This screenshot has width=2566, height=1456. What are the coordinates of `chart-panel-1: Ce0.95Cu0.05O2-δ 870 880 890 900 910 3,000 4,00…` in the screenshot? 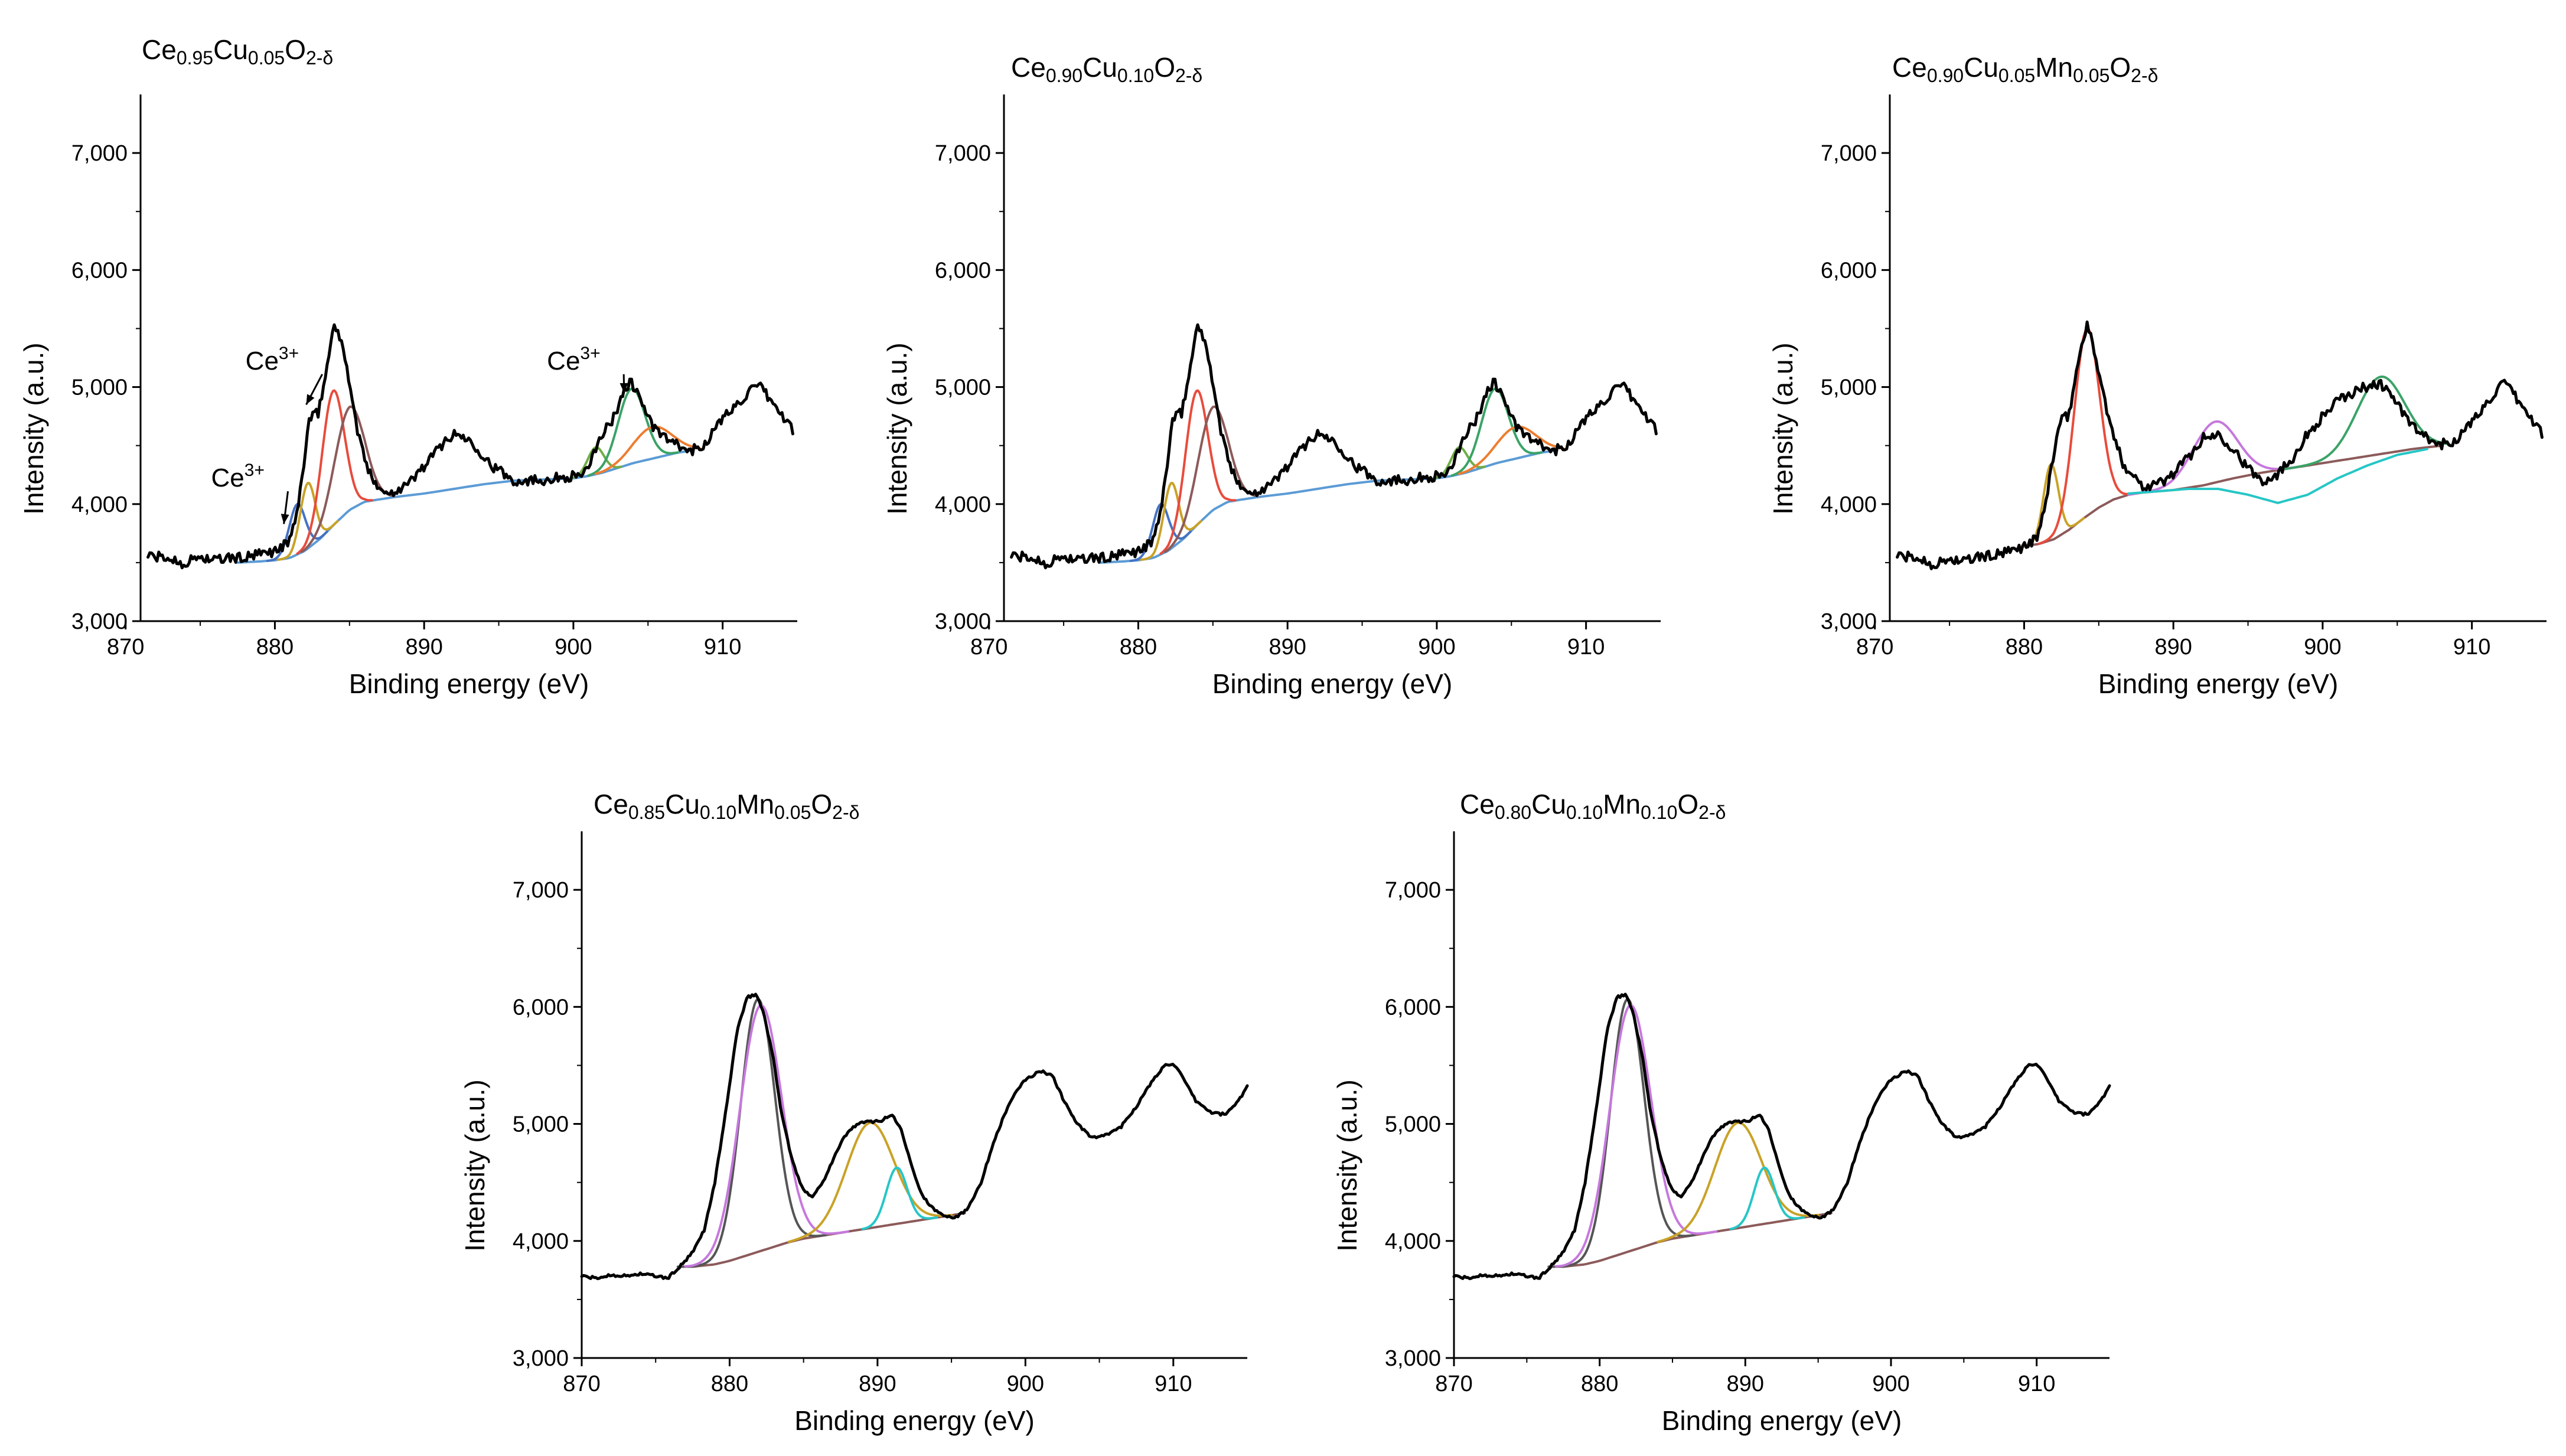 It's located at (407, 366).